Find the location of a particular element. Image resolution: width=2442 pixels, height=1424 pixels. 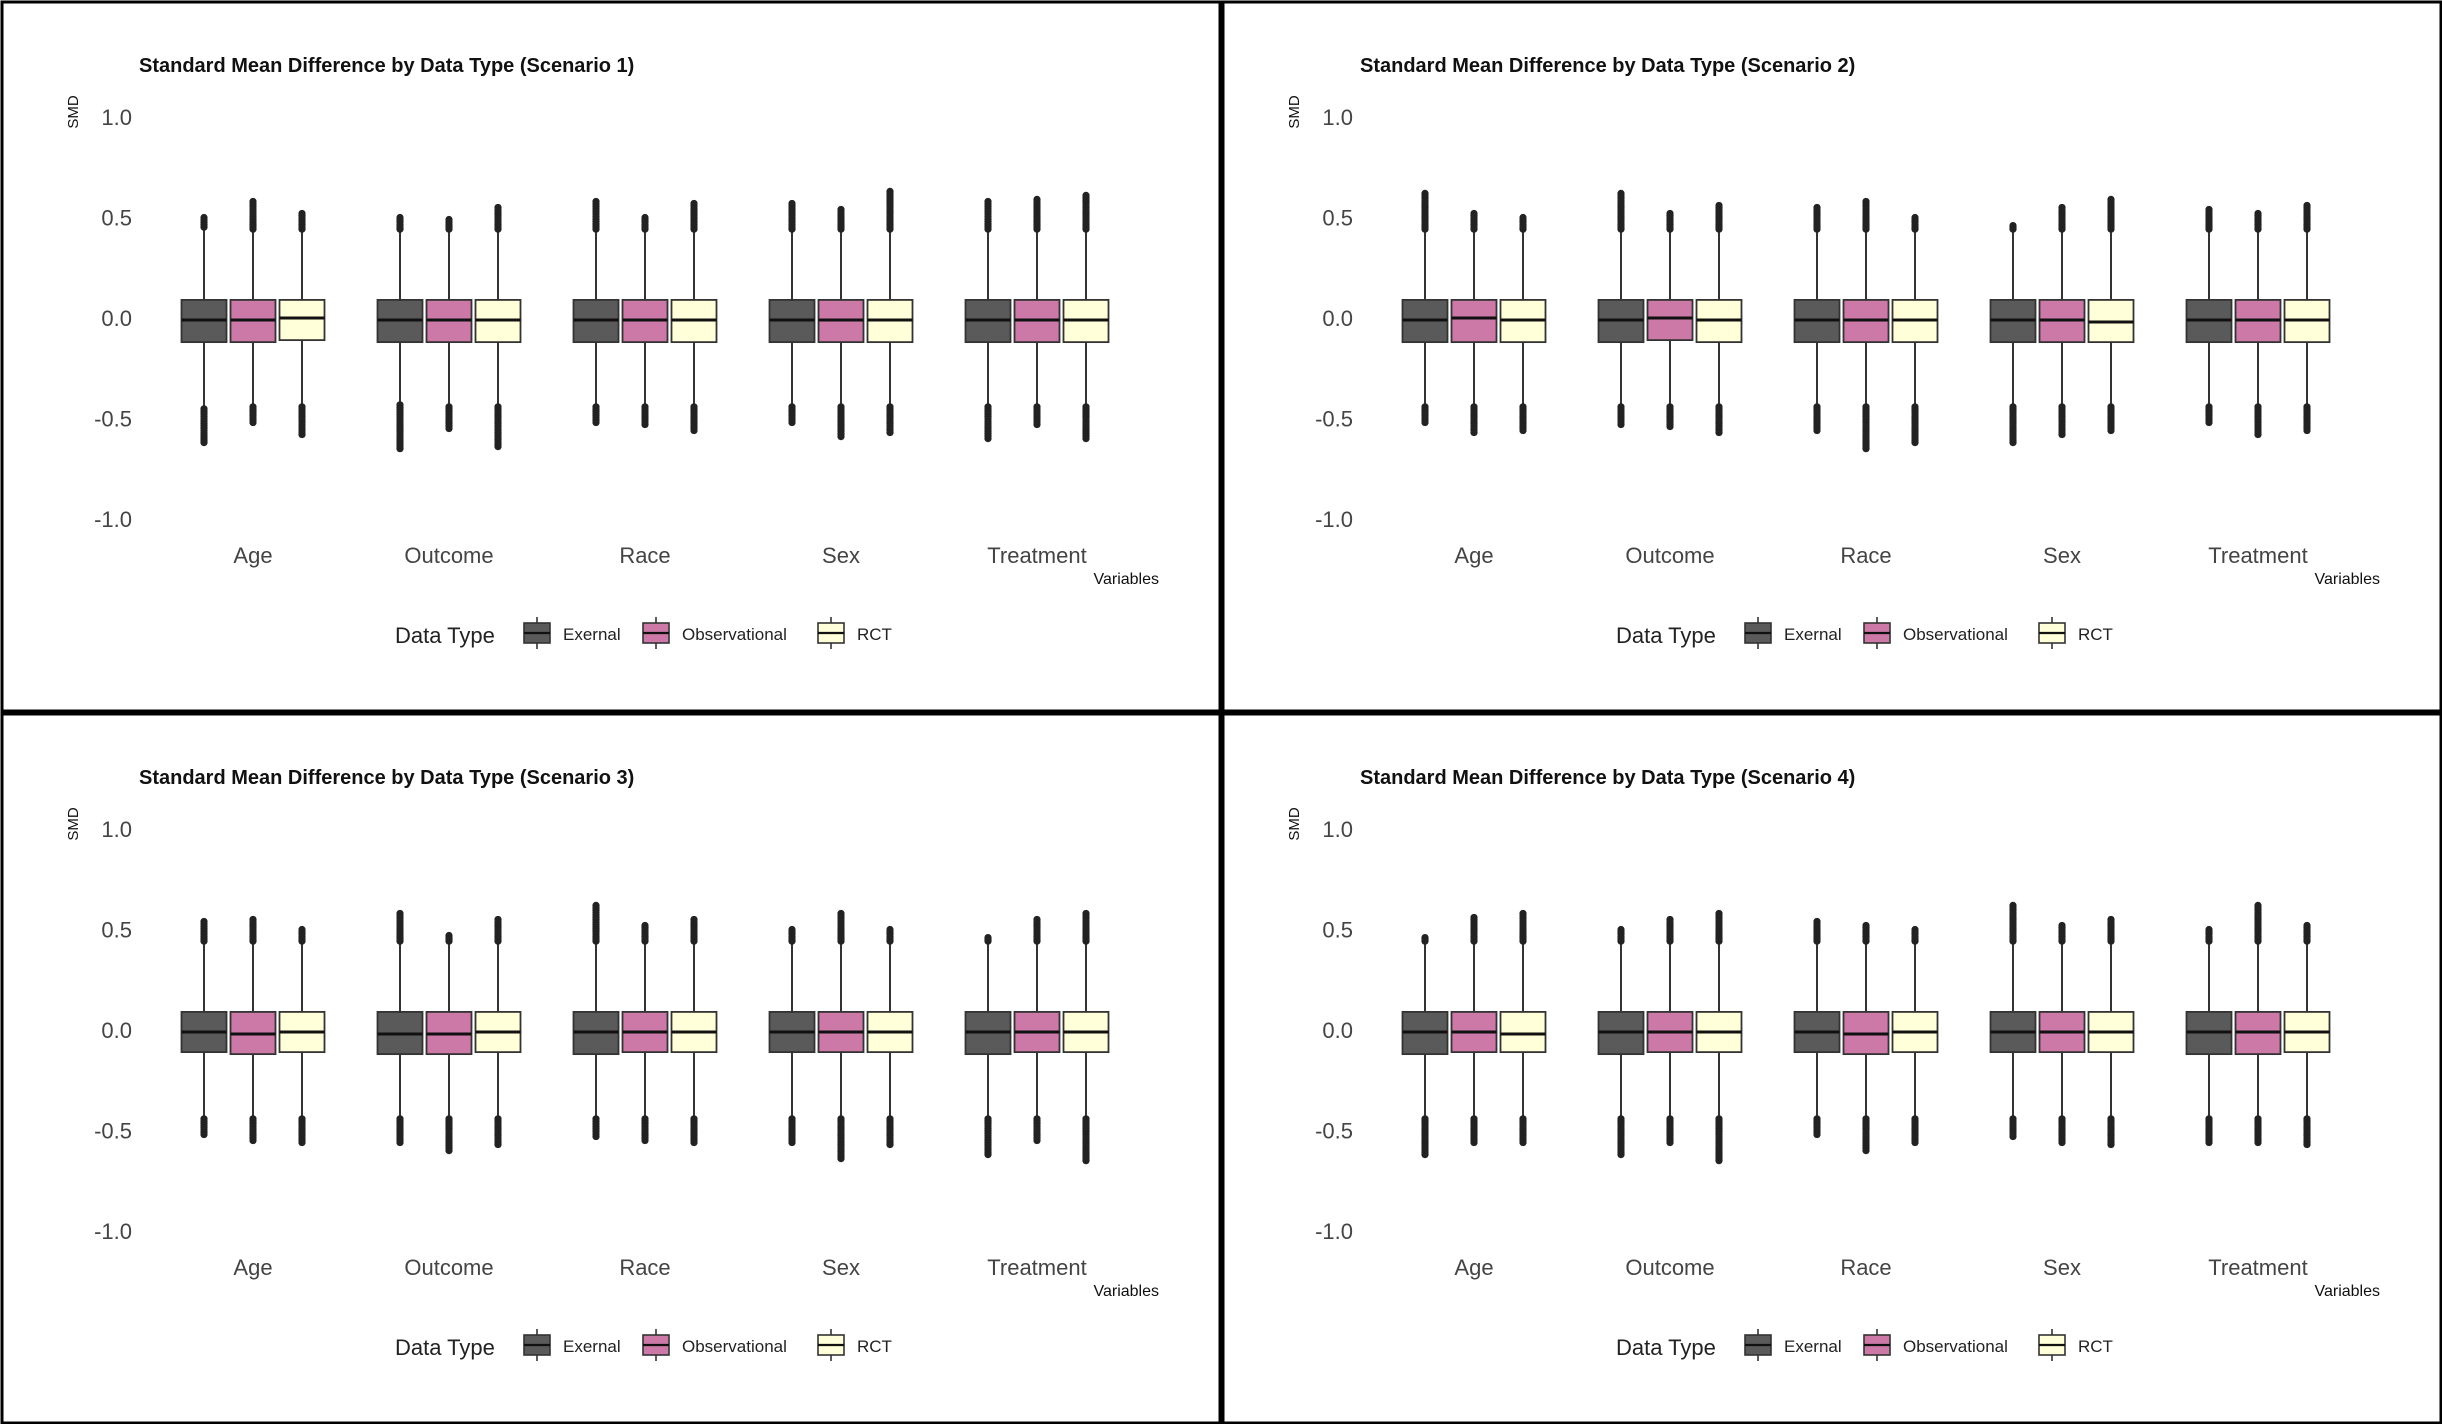

box-rct-race is located at coordinates (1915, 1036).